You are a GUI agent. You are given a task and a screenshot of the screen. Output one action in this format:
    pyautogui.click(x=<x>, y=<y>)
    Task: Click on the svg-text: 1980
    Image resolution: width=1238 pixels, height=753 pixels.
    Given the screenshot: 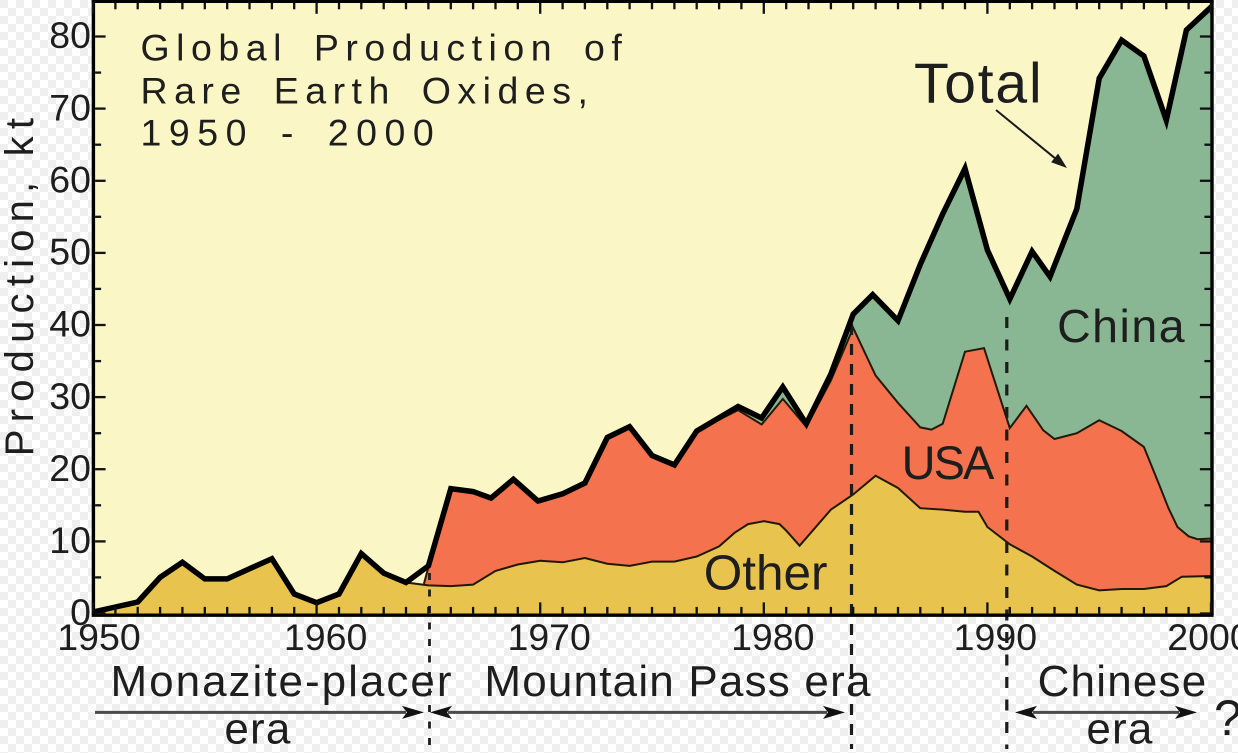 What is the action you would take?
    pyautogui.click(x=772, y=637)
    